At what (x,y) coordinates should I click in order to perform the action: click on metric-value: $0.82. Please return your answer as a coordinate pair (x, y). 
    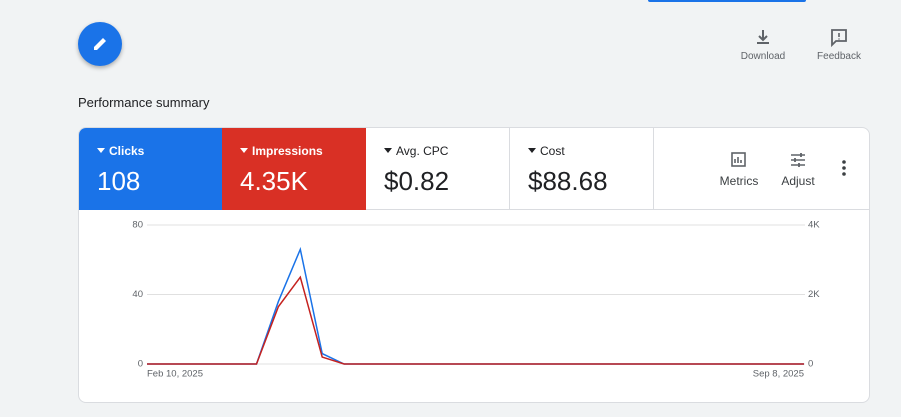
    Looking at the image, I should click on (417, 181).